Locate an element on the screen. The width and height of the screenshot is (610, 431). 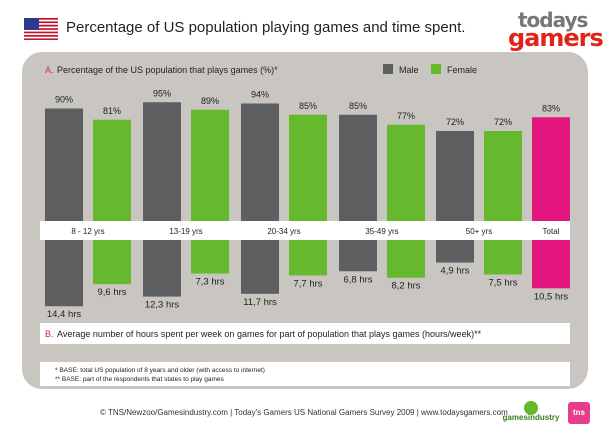
notes-box is located at coordinates (305, 374).